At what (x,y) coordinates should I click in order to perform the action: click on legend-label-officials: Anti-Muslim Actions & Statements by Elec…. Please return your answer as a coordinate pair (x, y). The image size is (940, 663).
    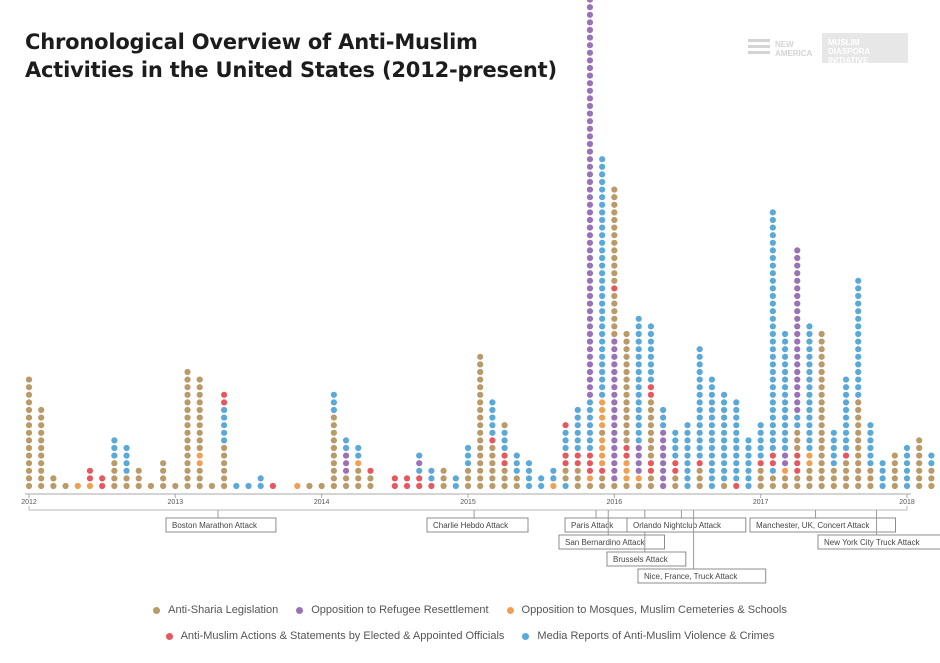
    Looking at the image, I should click on (342, 636).